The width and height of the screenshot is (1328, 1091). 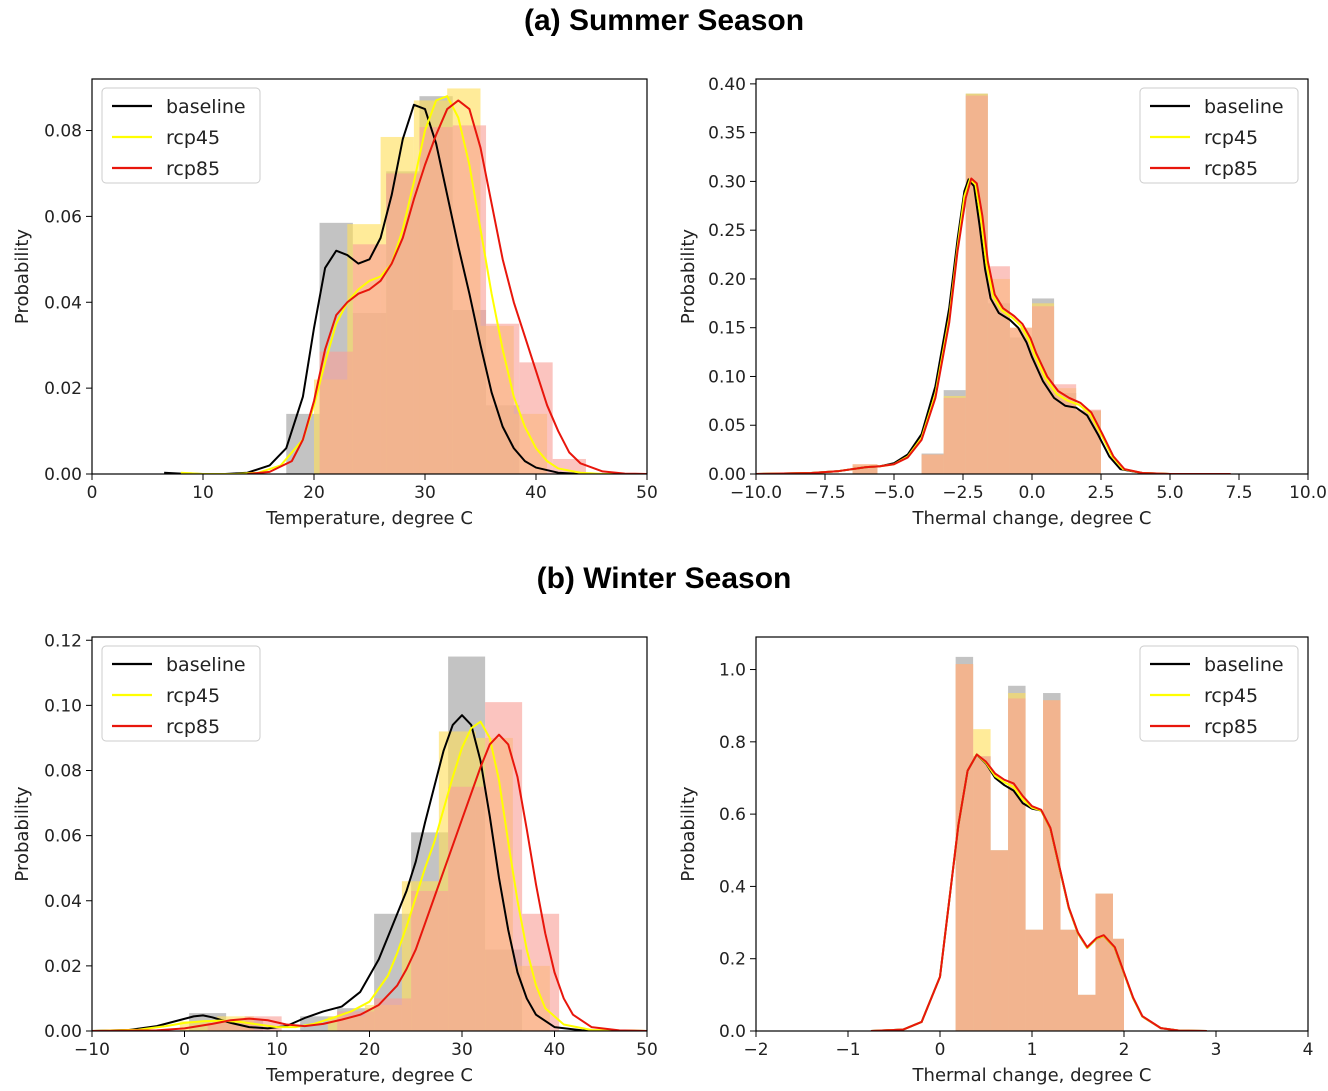 What do you see at coordinates (425, 493) in the screenshot?
I see `summer-temperature-x-tick-label: 30` at bounding box center [425, 493].